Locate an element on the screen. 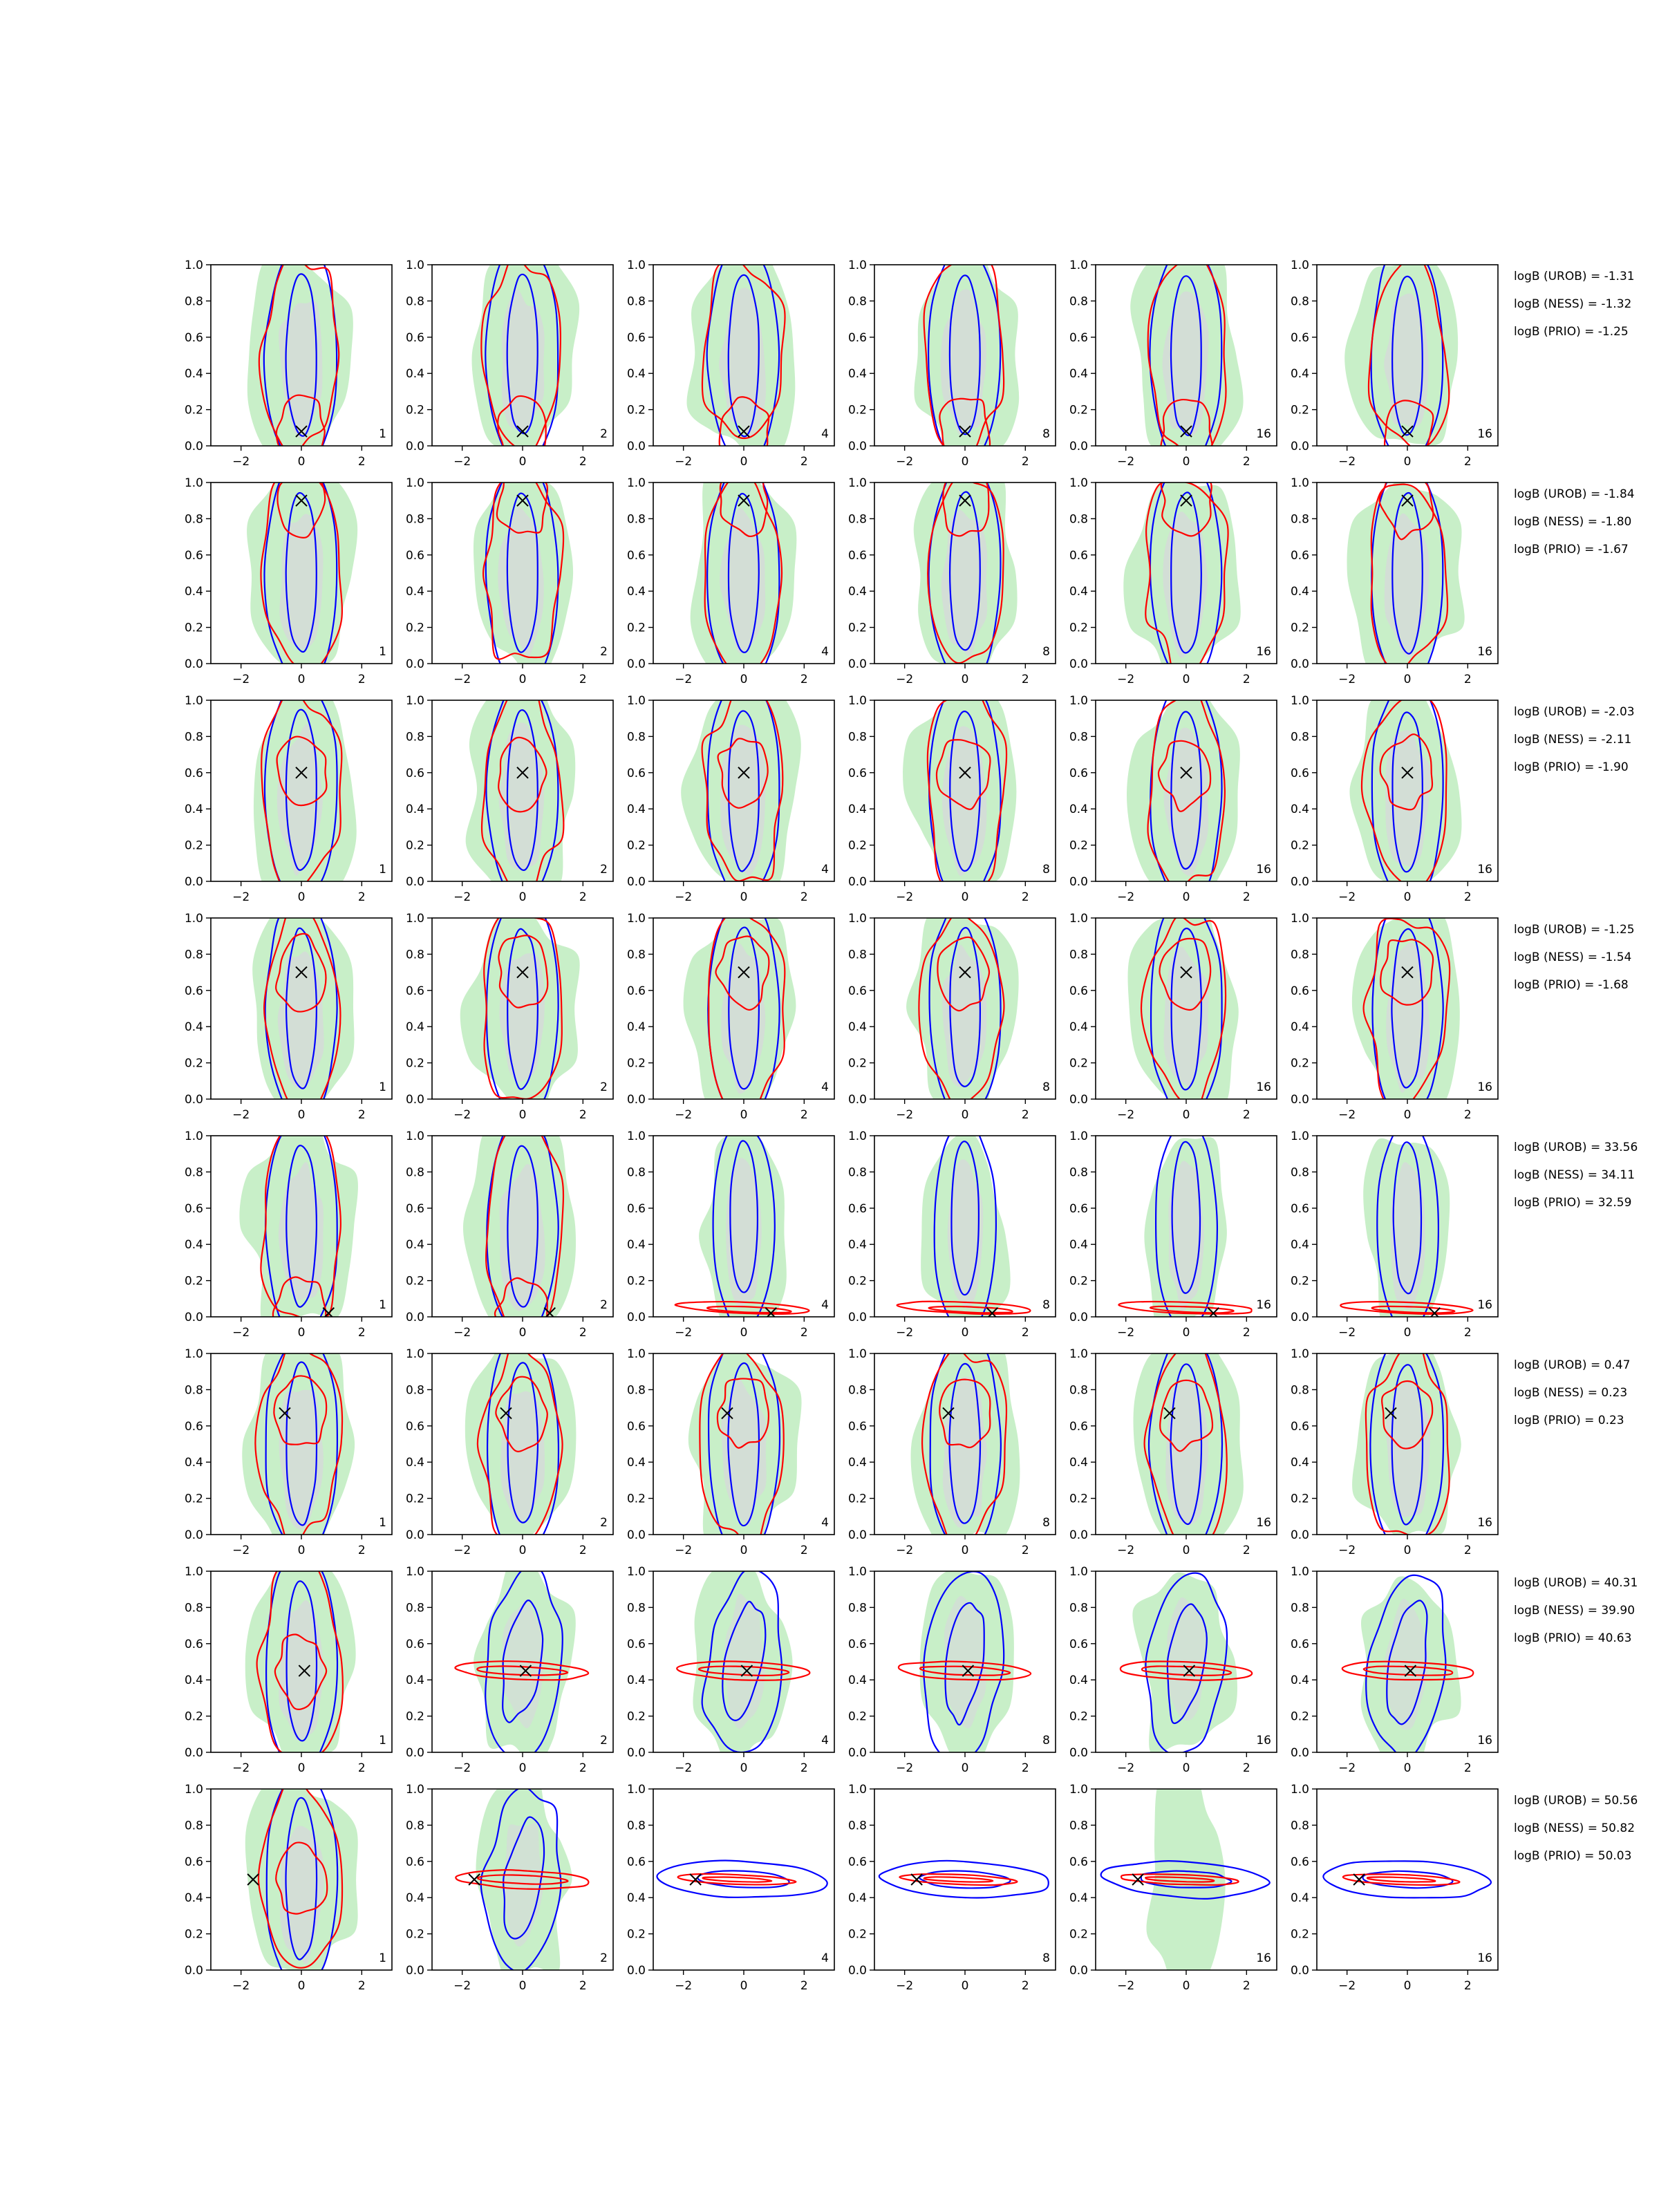 The height and width of the screenshot is (2212, 1659). panel-r1-c6: −2 0 2 0.0 0.2 0.4 0.6 0.8 1.0 16 is located at coordinates (1395, 364).